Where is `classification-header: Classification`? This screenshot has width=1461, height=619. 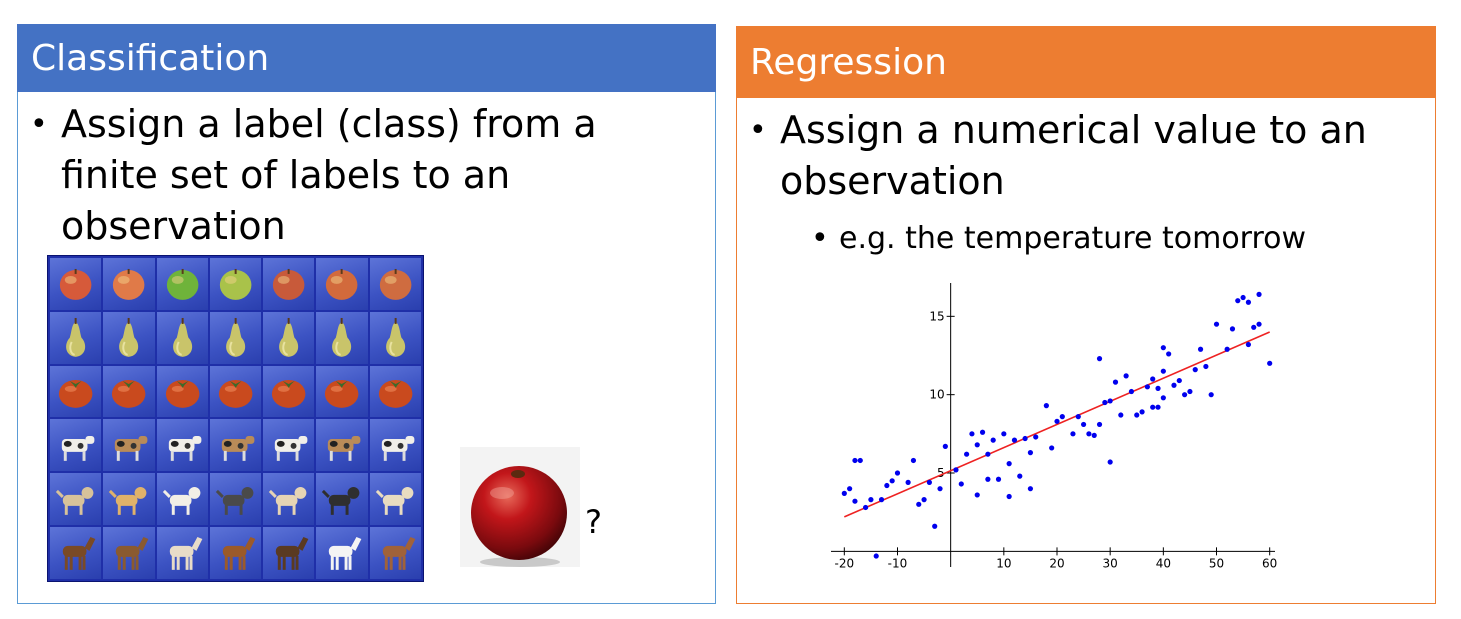 classification-header: Classification is located at coordinates (366, 58).